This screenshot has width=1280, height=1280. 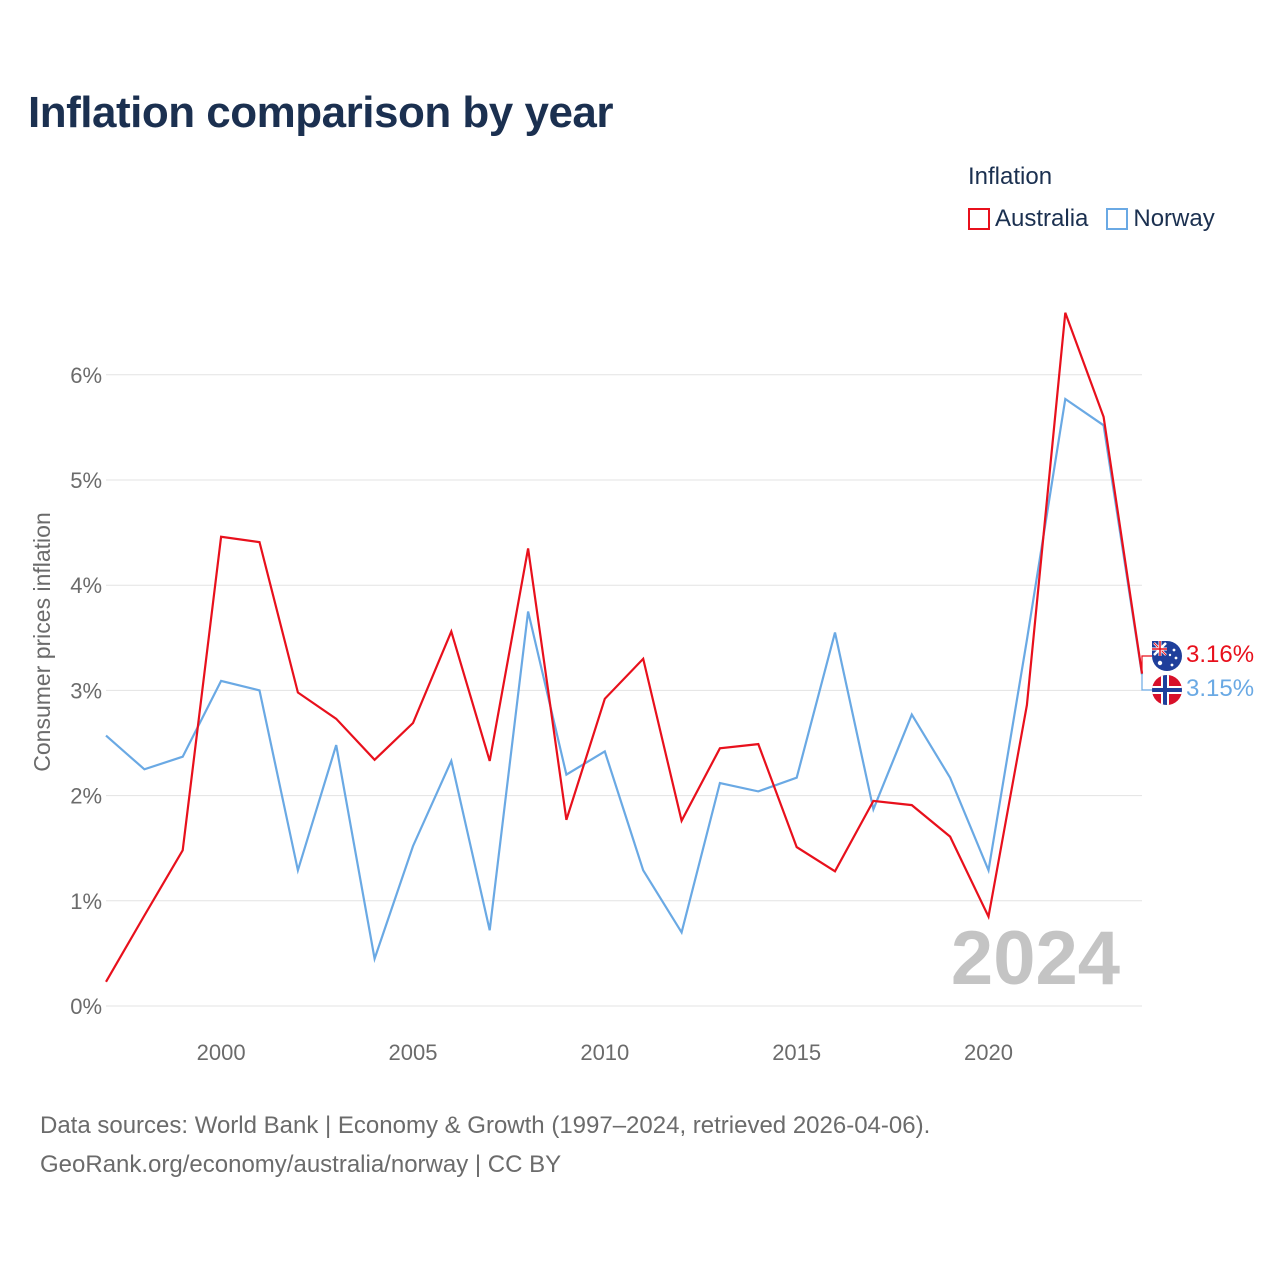 I want to click on x-tick-label-2005: 2005, so click(x=412, y=1052).